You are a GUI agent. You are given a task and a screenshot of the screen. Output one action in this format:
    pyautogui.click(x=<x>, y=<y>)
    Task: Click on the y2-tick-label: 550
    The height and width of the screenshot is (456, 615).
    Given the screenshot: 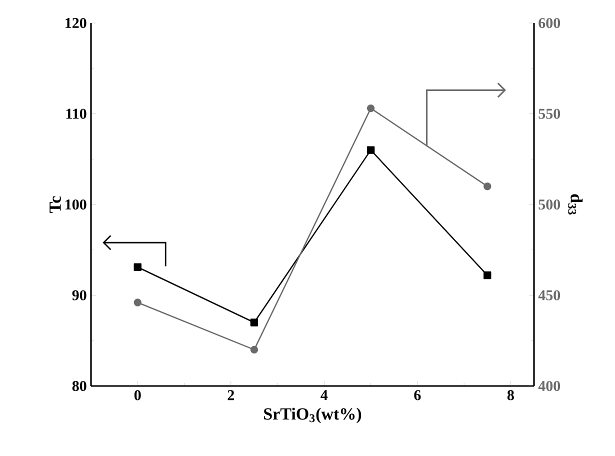 What is the action you would take?
    pyautogui.click(x=549, y=113)
    